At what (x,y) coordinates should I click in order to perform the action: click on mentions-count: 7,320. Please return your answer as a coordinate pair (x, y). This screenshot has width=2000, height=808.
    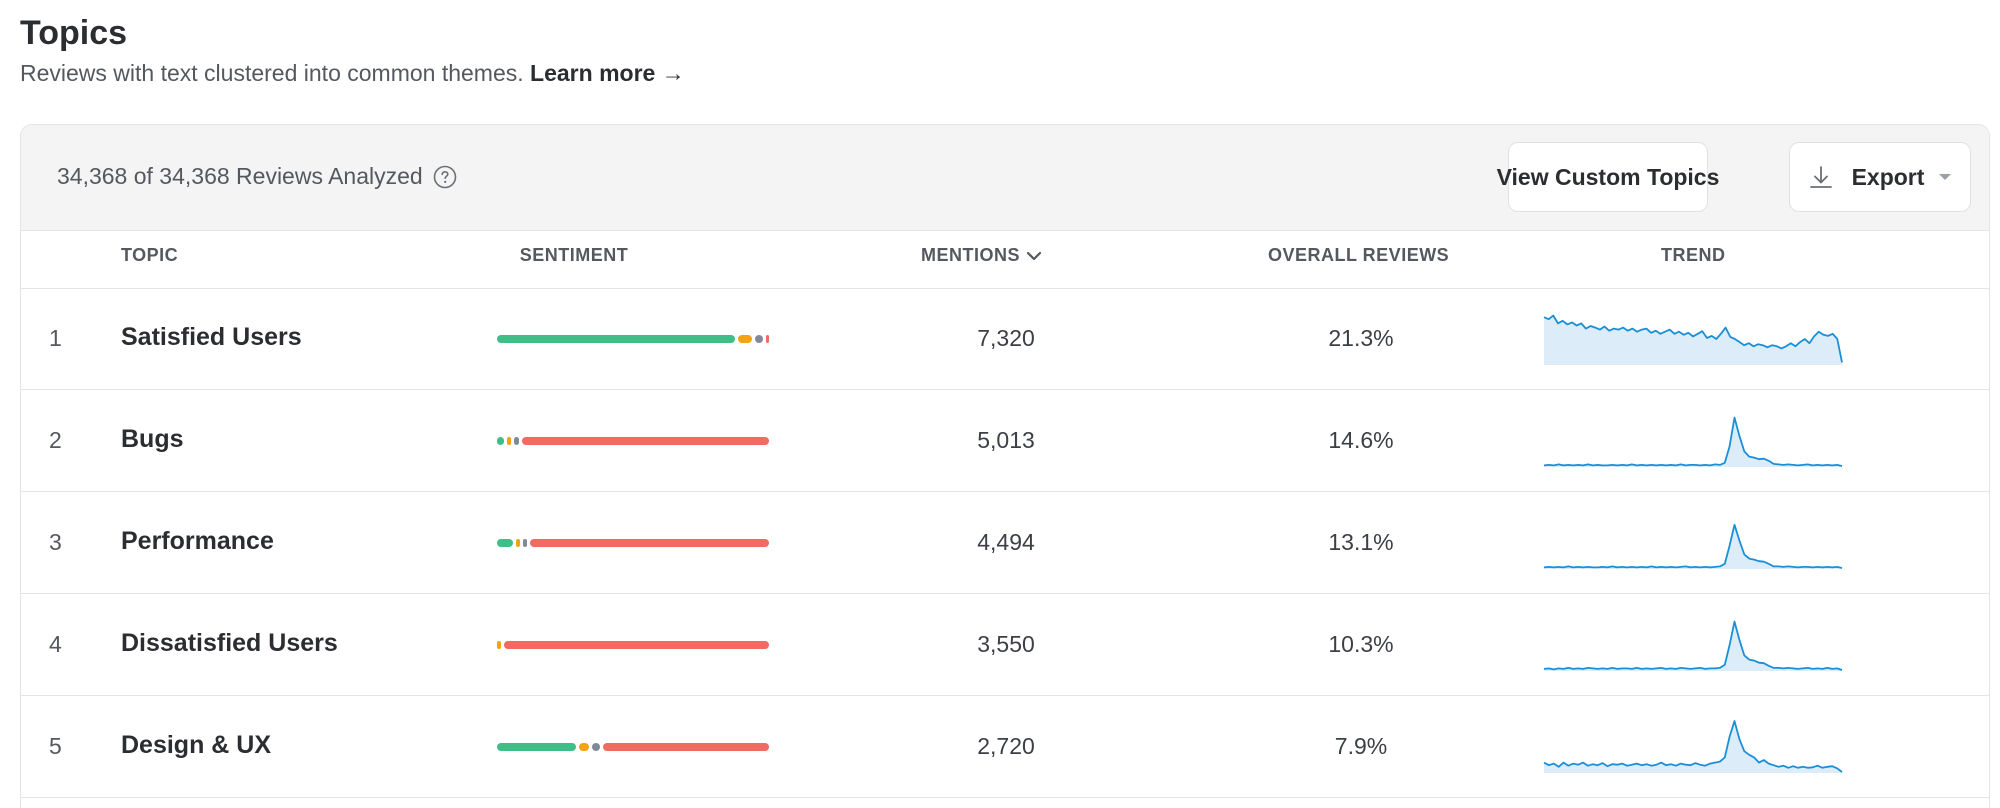
    Looking at the image, I should click on (1006, 338).